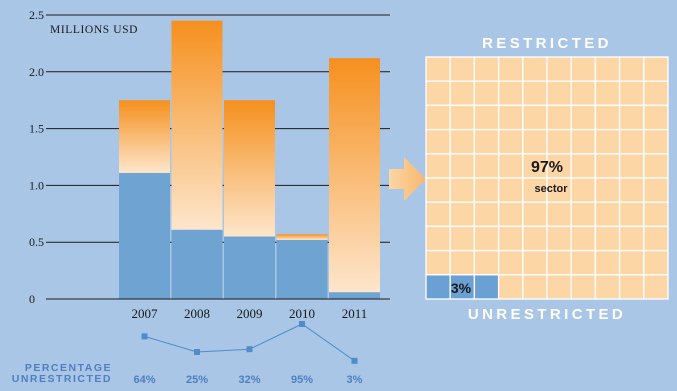 This screenshot has height=391, width=677. What do you see at coordinates (302, 380) in the screenshot?
I see `percentage-value-label: 95%` at bounding box center [302, 380].